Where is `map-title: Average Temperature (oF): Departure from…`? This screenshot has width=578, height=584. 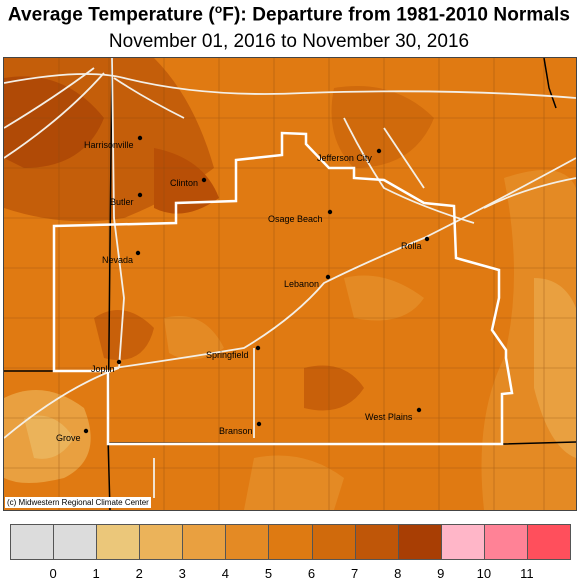
map-title: Average Temperature (oF): Departure from… is located at coordinates (289, 14).